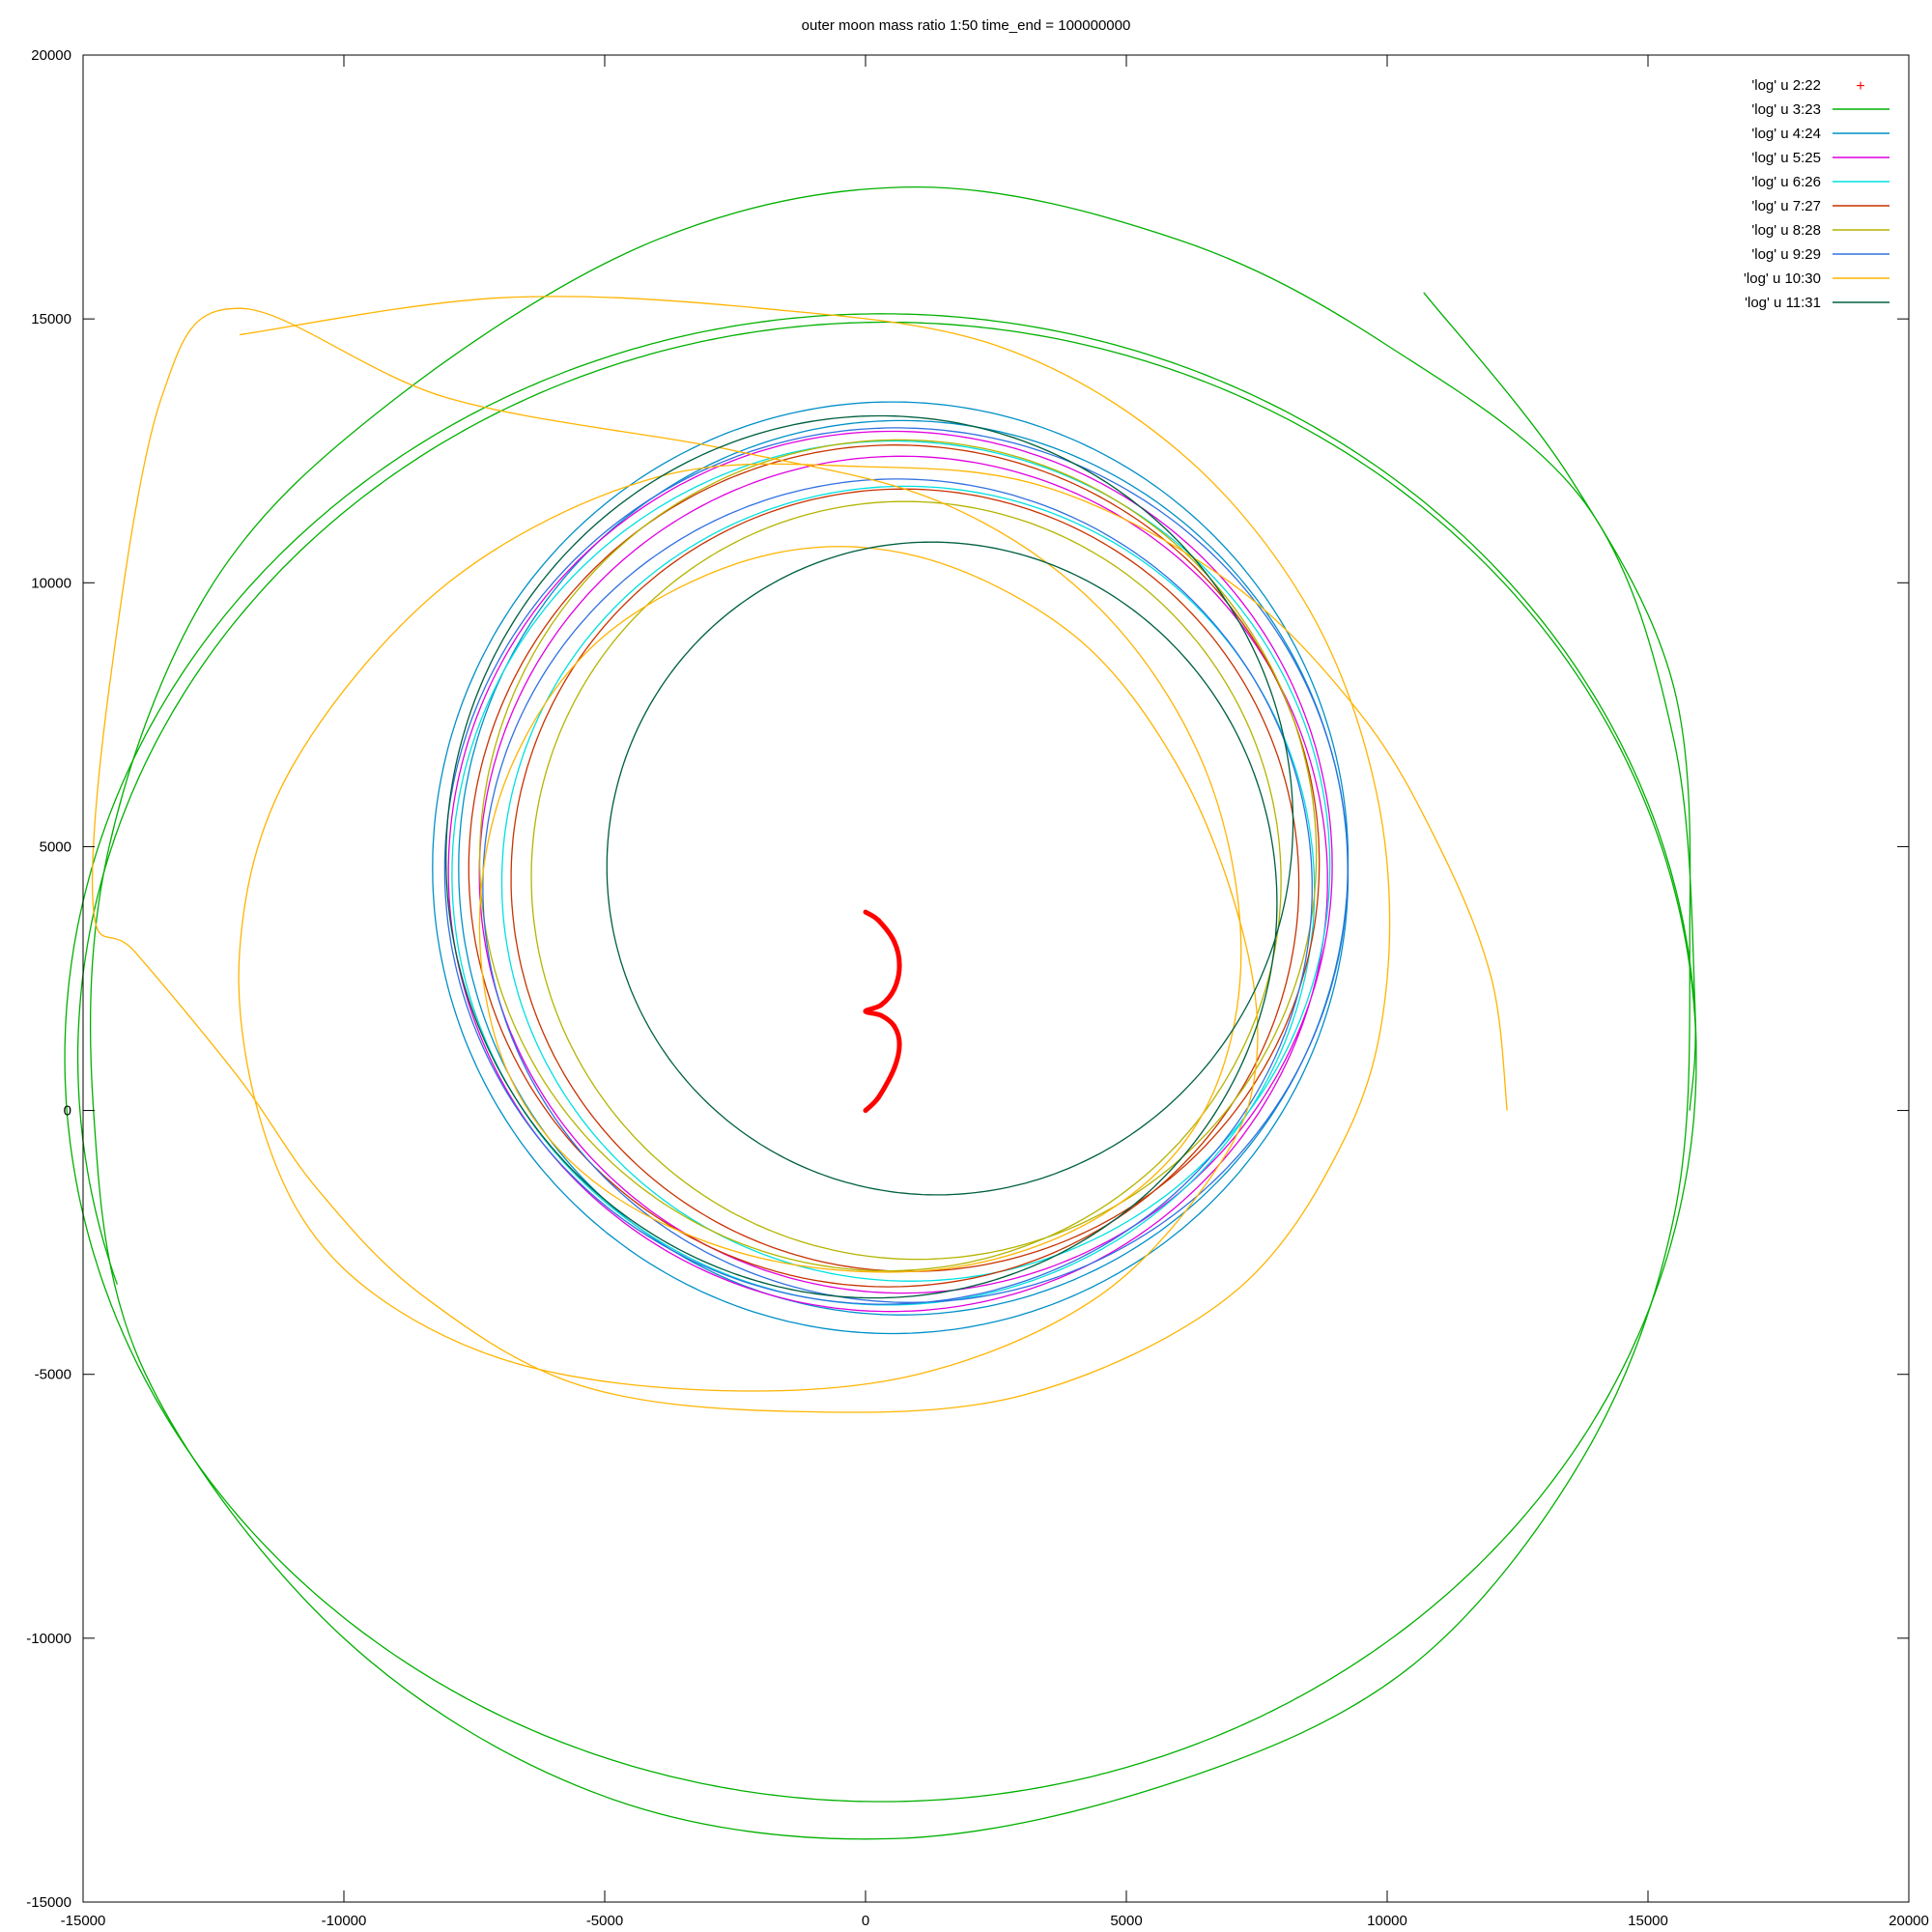 Image resolution: width=1932 pixels, height=1932 pixels. I want to click on y-tick-label: -15000, so click(48, 1902).